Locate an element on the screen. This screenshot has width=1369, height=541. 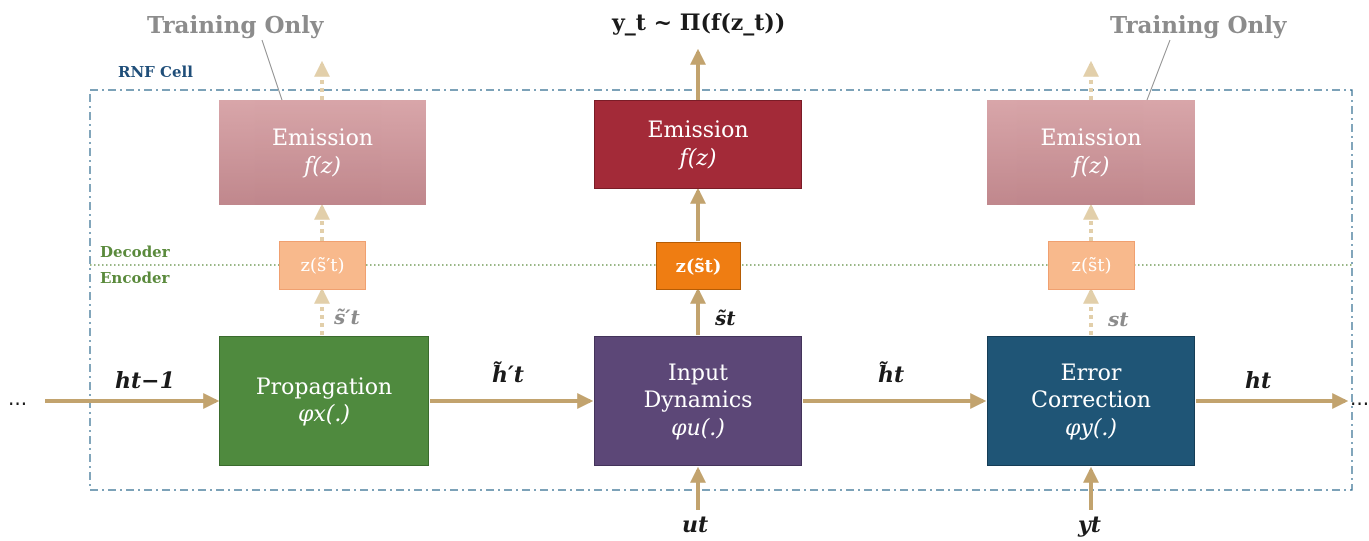
emission-box-center: Emission f(z) is located at coordinates (698, 144).